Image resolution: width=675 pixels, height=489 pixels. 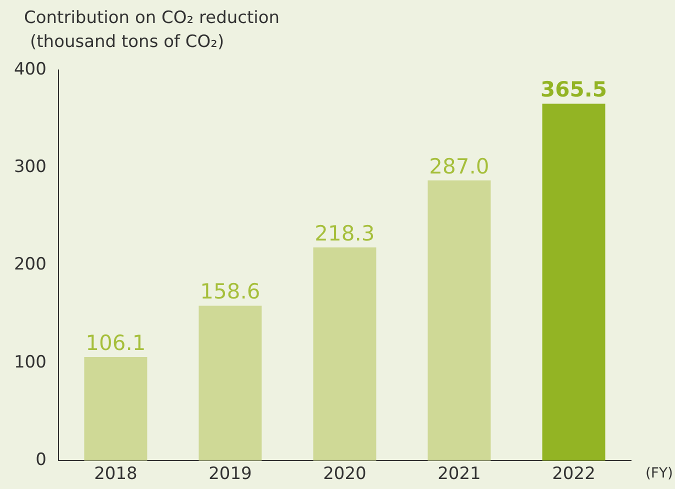 What do you see at coordinates (116, 474) in the screenshot?
I see `x-tick-label: 2018` at bounding box center [116, 474].